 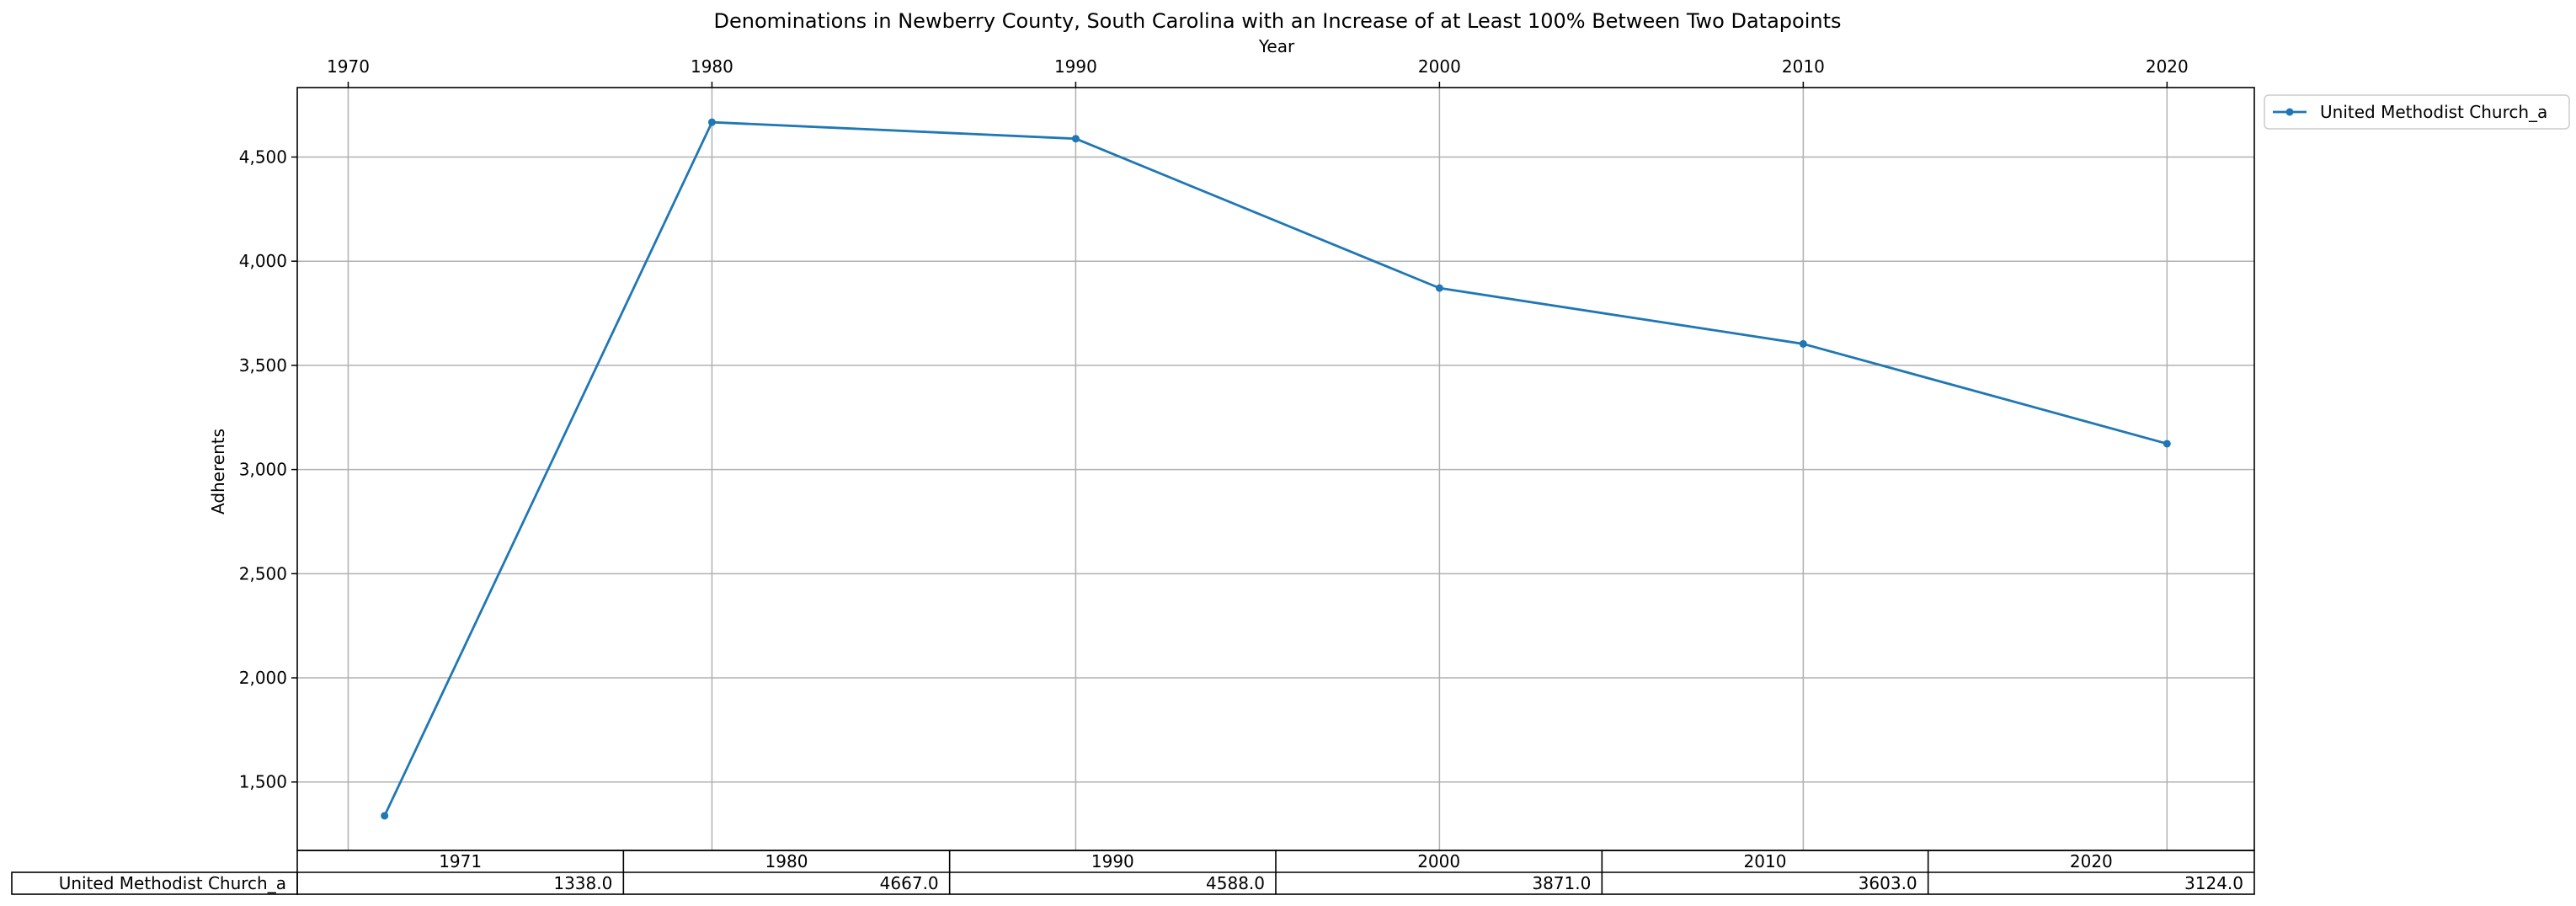 I want to click on y-tick-label: 3,500, so click(x=263, y=366).